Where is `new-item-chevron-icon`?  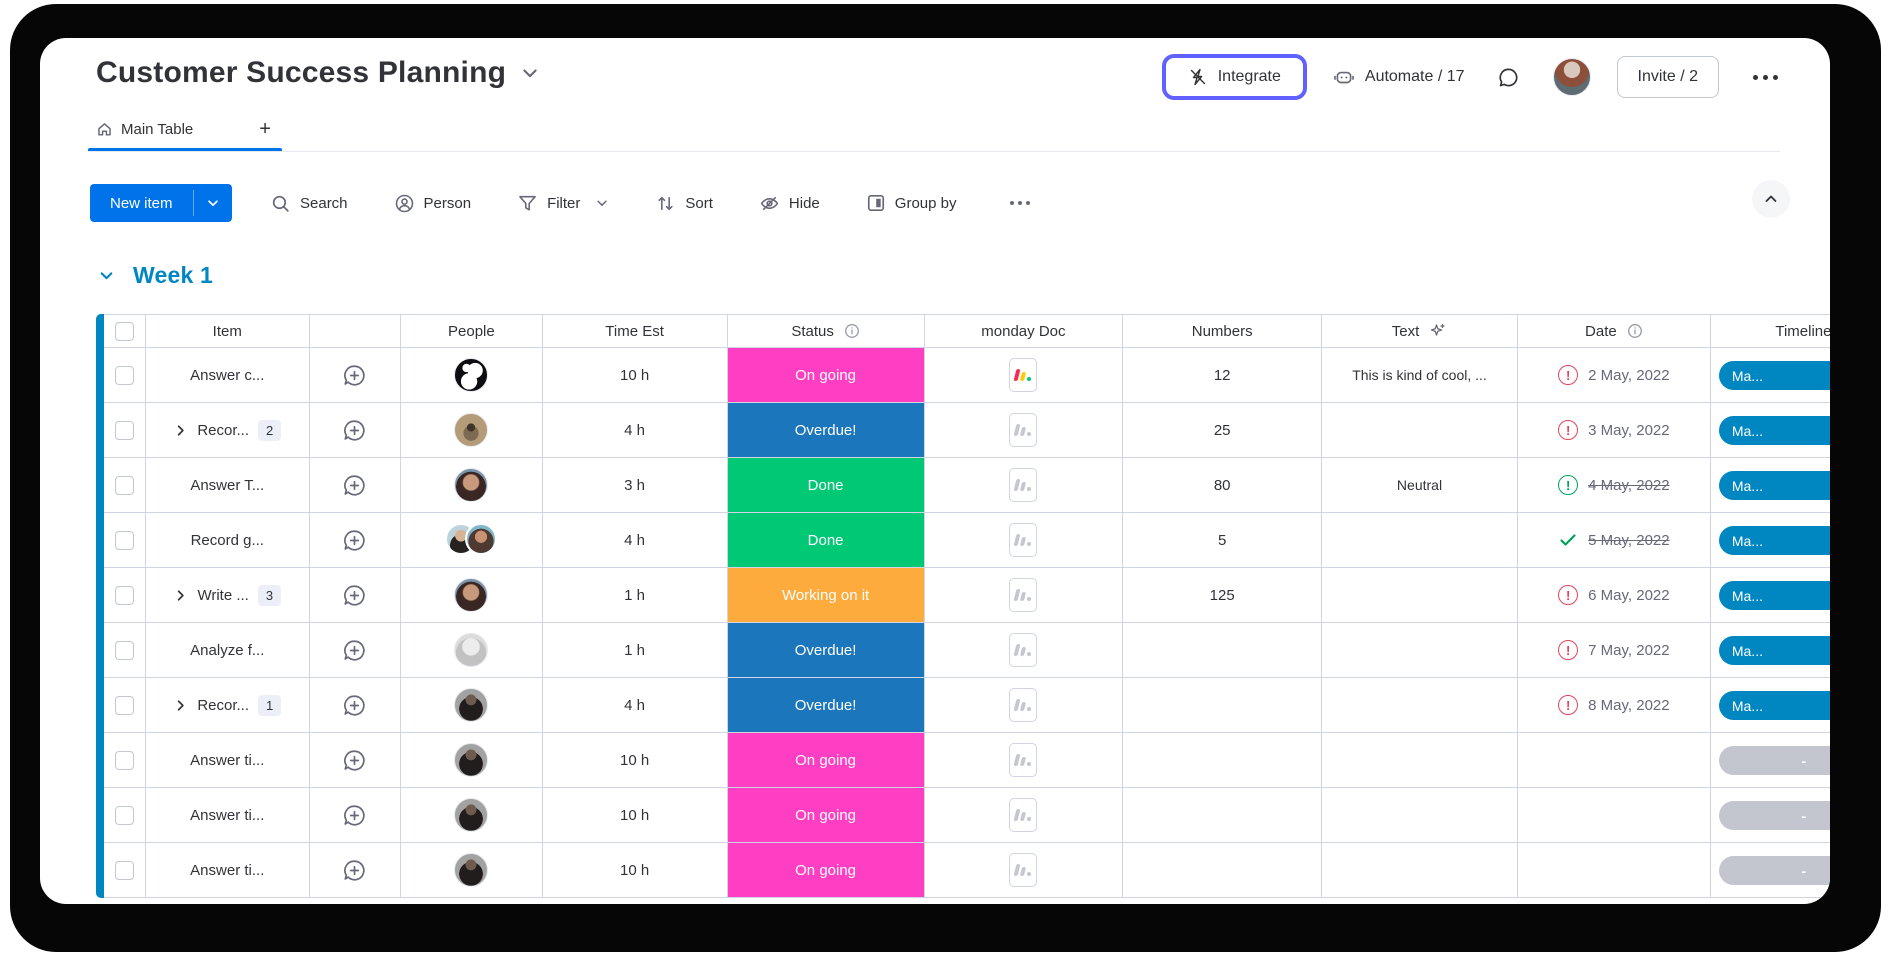 new-item-chevron-icon is located at coordinates (213, 203).